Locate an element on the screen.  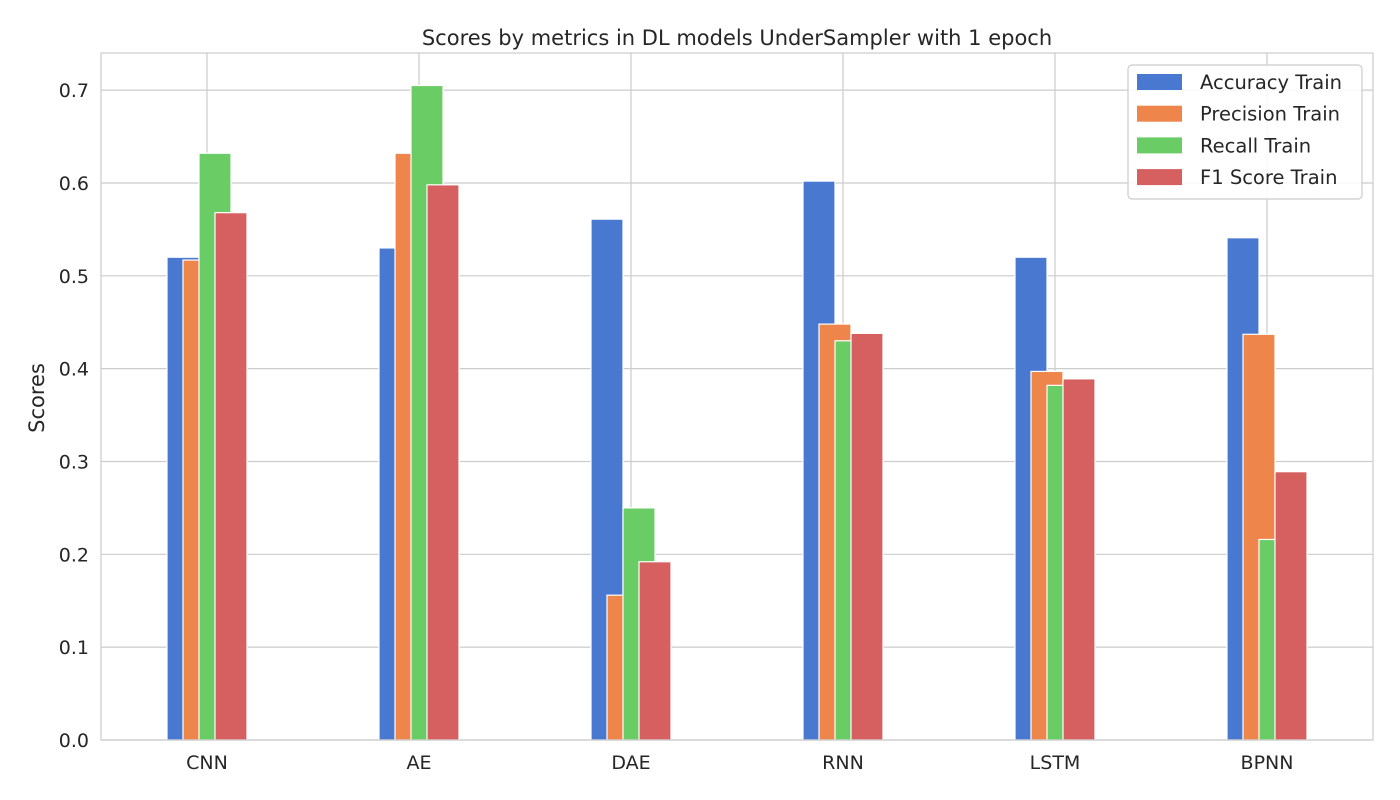
legend-label: Recall Train is located at coordinates (1255, 145).